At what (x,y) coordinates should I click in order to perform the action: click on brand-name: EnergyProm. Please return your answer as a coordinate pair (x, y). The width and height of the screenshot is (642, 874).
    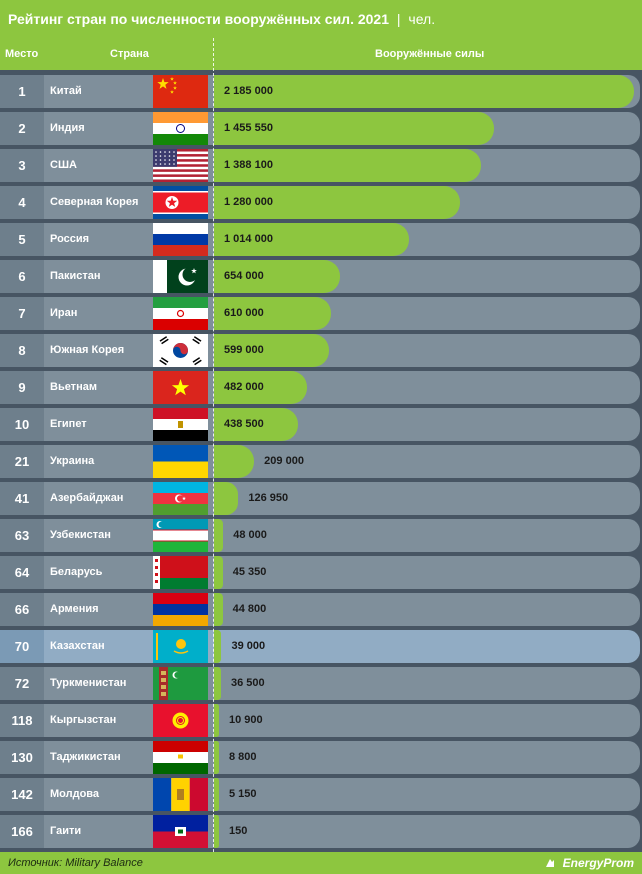
    Looking at the image, I should click on (598, 863).